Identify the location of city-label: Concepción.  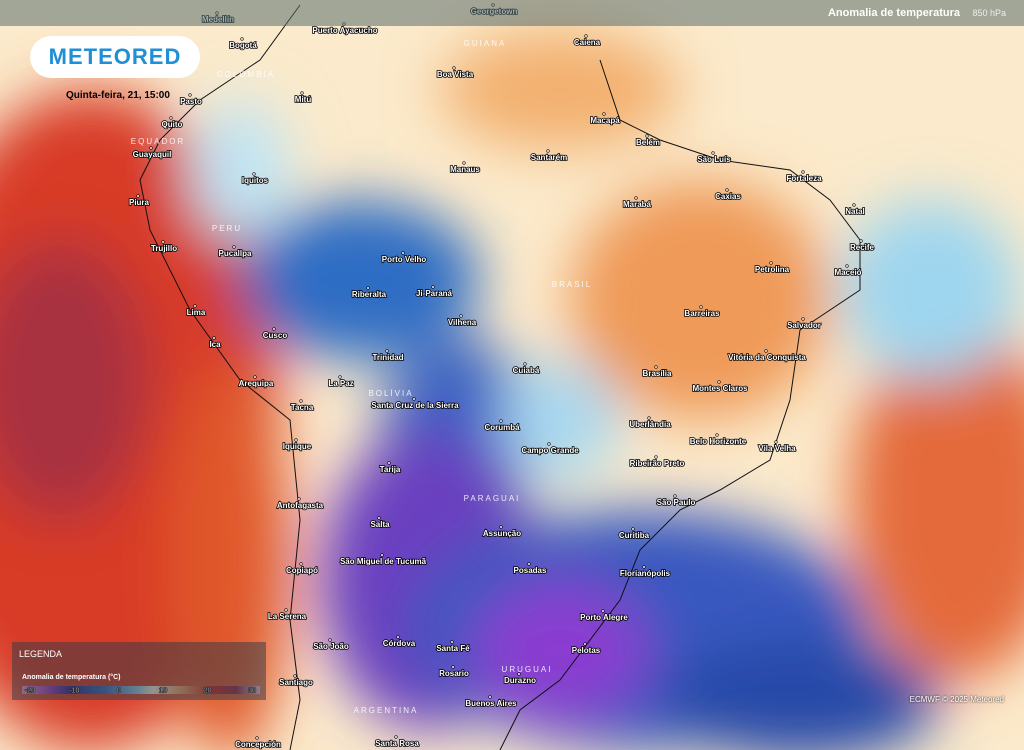
(258, 744).